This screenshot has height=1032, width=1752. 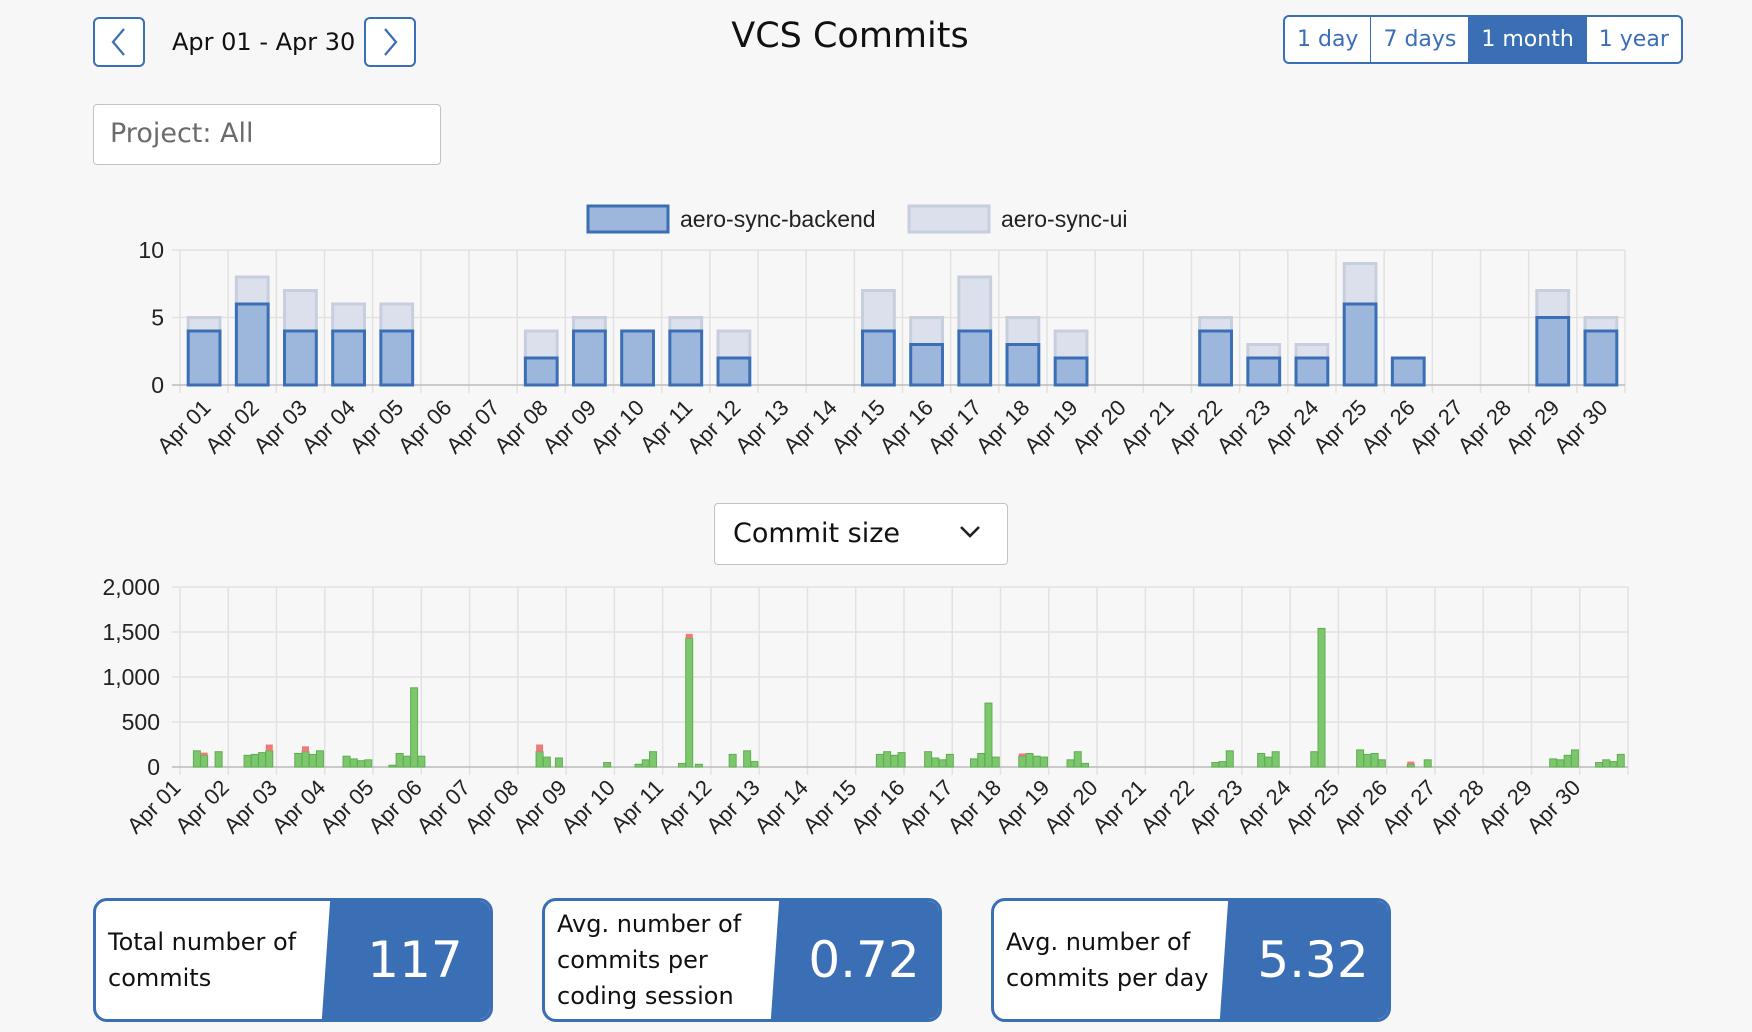 What do you see at coordinates (1420, 39) in the screenshot?
I see `range-7-days-button: 7 days` at bounding box center [1420, 39].